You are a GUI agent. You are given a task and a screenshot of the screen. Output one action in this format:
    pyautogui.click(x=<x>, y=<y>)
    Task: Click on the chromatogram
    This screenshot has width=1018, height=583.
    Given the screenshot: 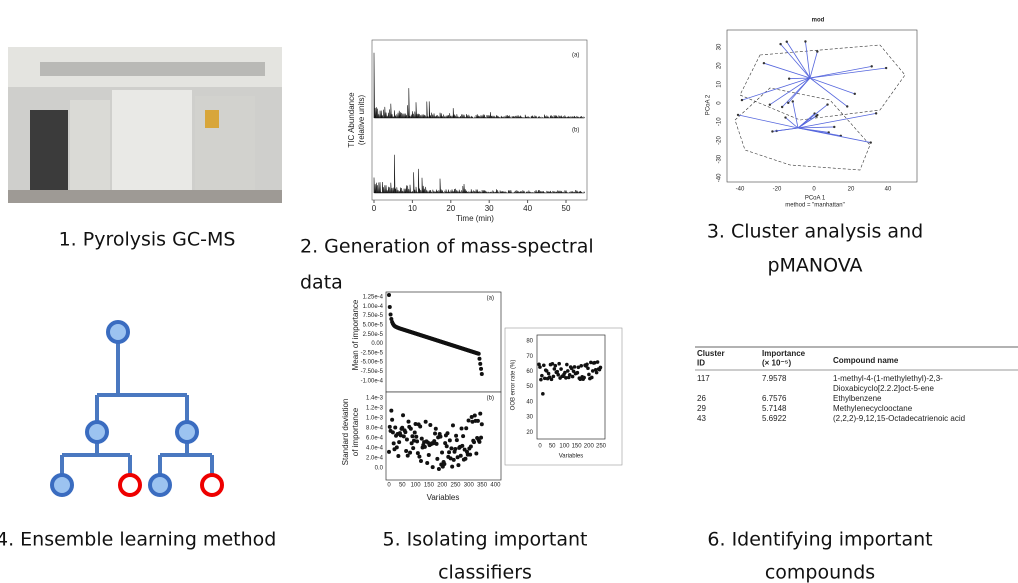 What is the action you would take?
    pyautogui.click(x=479, y=85)
    